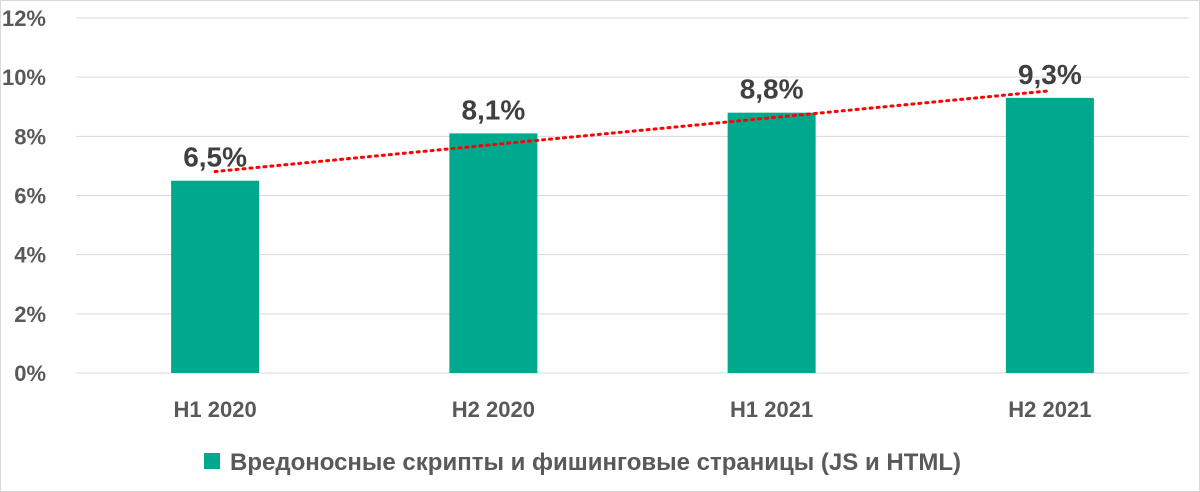 This screenshot has width=1200, height=492. I want to click on y-tick-label: 8%, so click(30, 136).